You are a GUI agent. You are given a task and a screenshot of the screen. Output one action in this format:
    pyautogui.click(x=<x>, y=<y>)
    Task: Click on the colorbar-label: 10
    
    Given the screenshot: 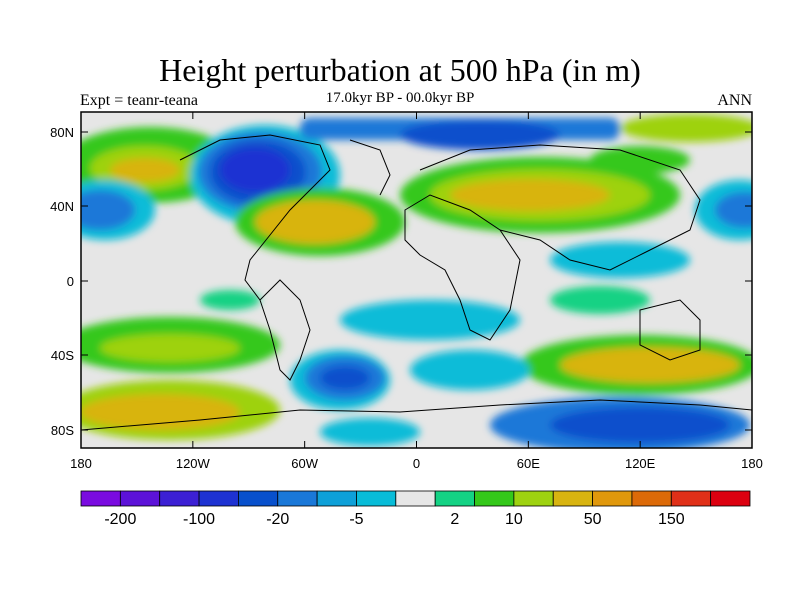 What is the action you would take?
    pyautogui.click(x=514, y=519)
    